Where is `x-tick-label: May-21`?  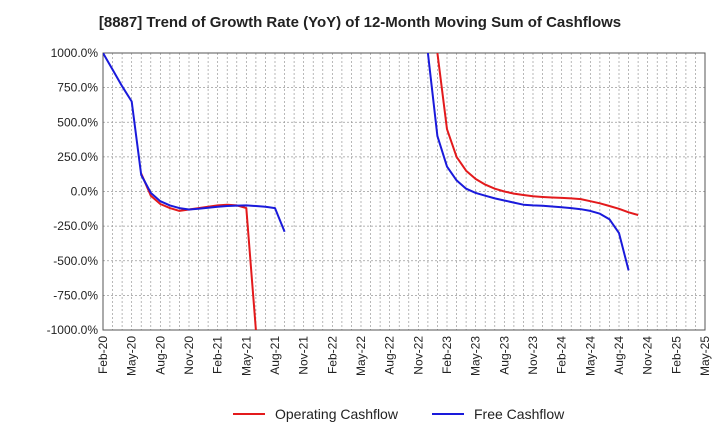 x-tick-label: May-21 is located at coordinates (246, 356).